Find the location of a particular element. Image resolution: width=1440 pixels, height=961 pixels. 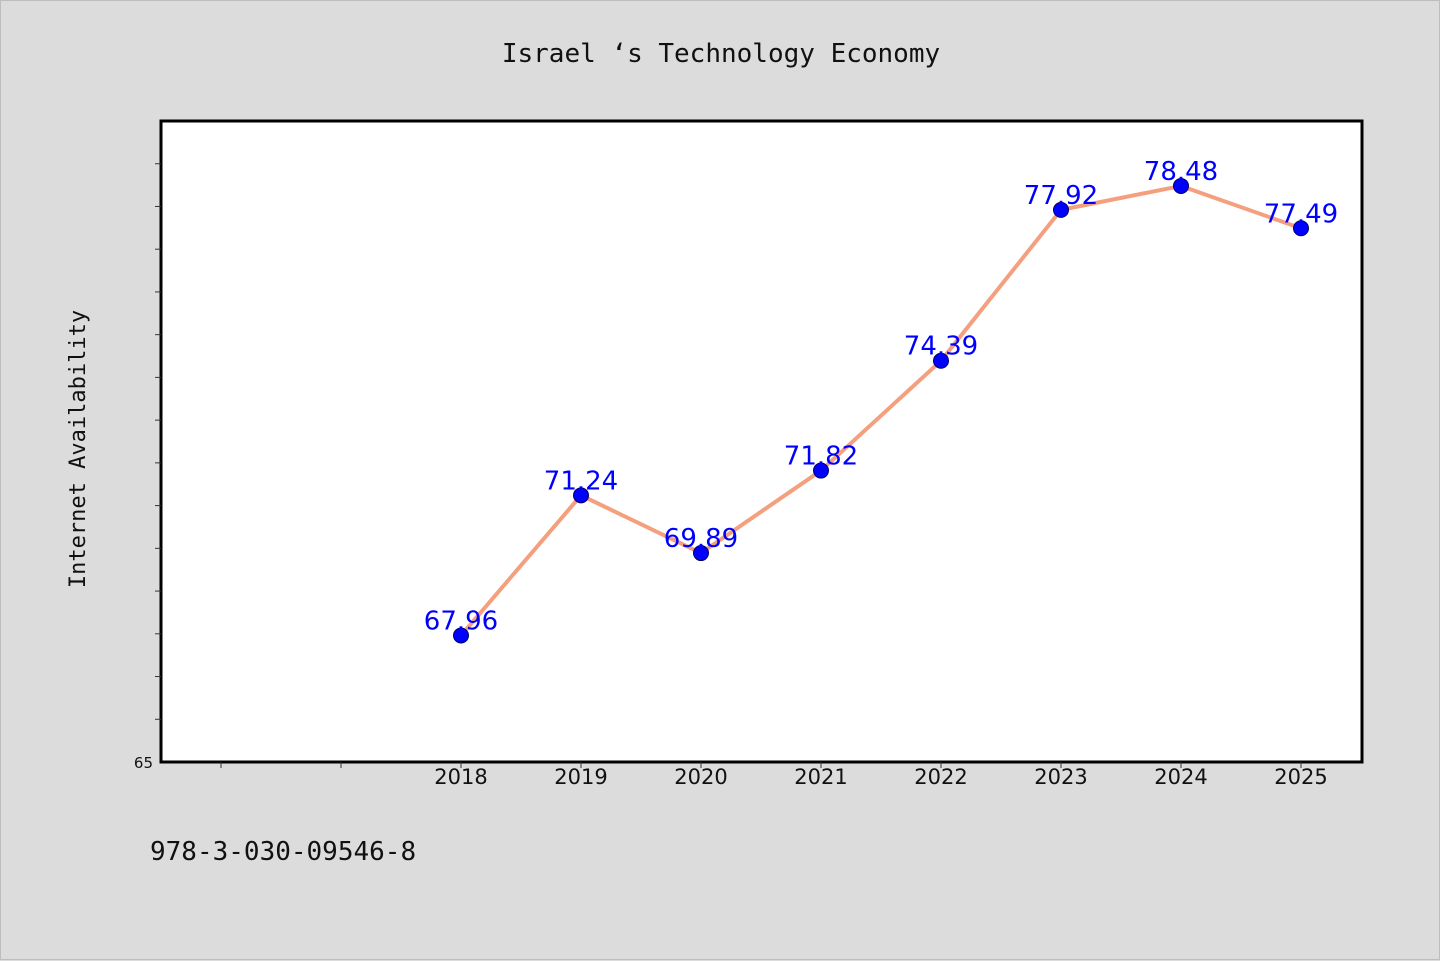

footer-code: 978-3-030-09546-8 is located at coordinates (283, 852).